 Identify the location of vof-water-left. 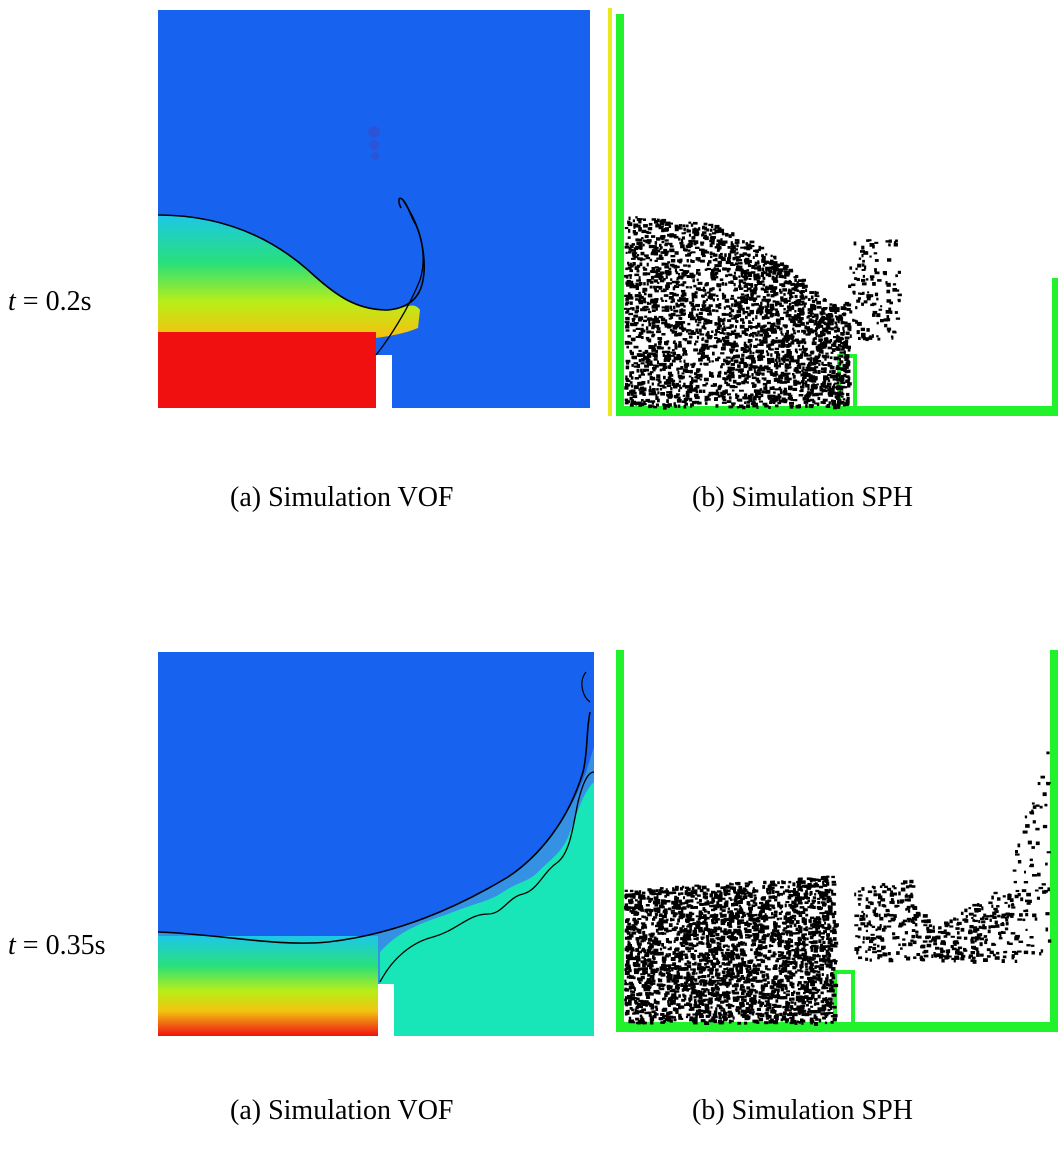
(268, 986).